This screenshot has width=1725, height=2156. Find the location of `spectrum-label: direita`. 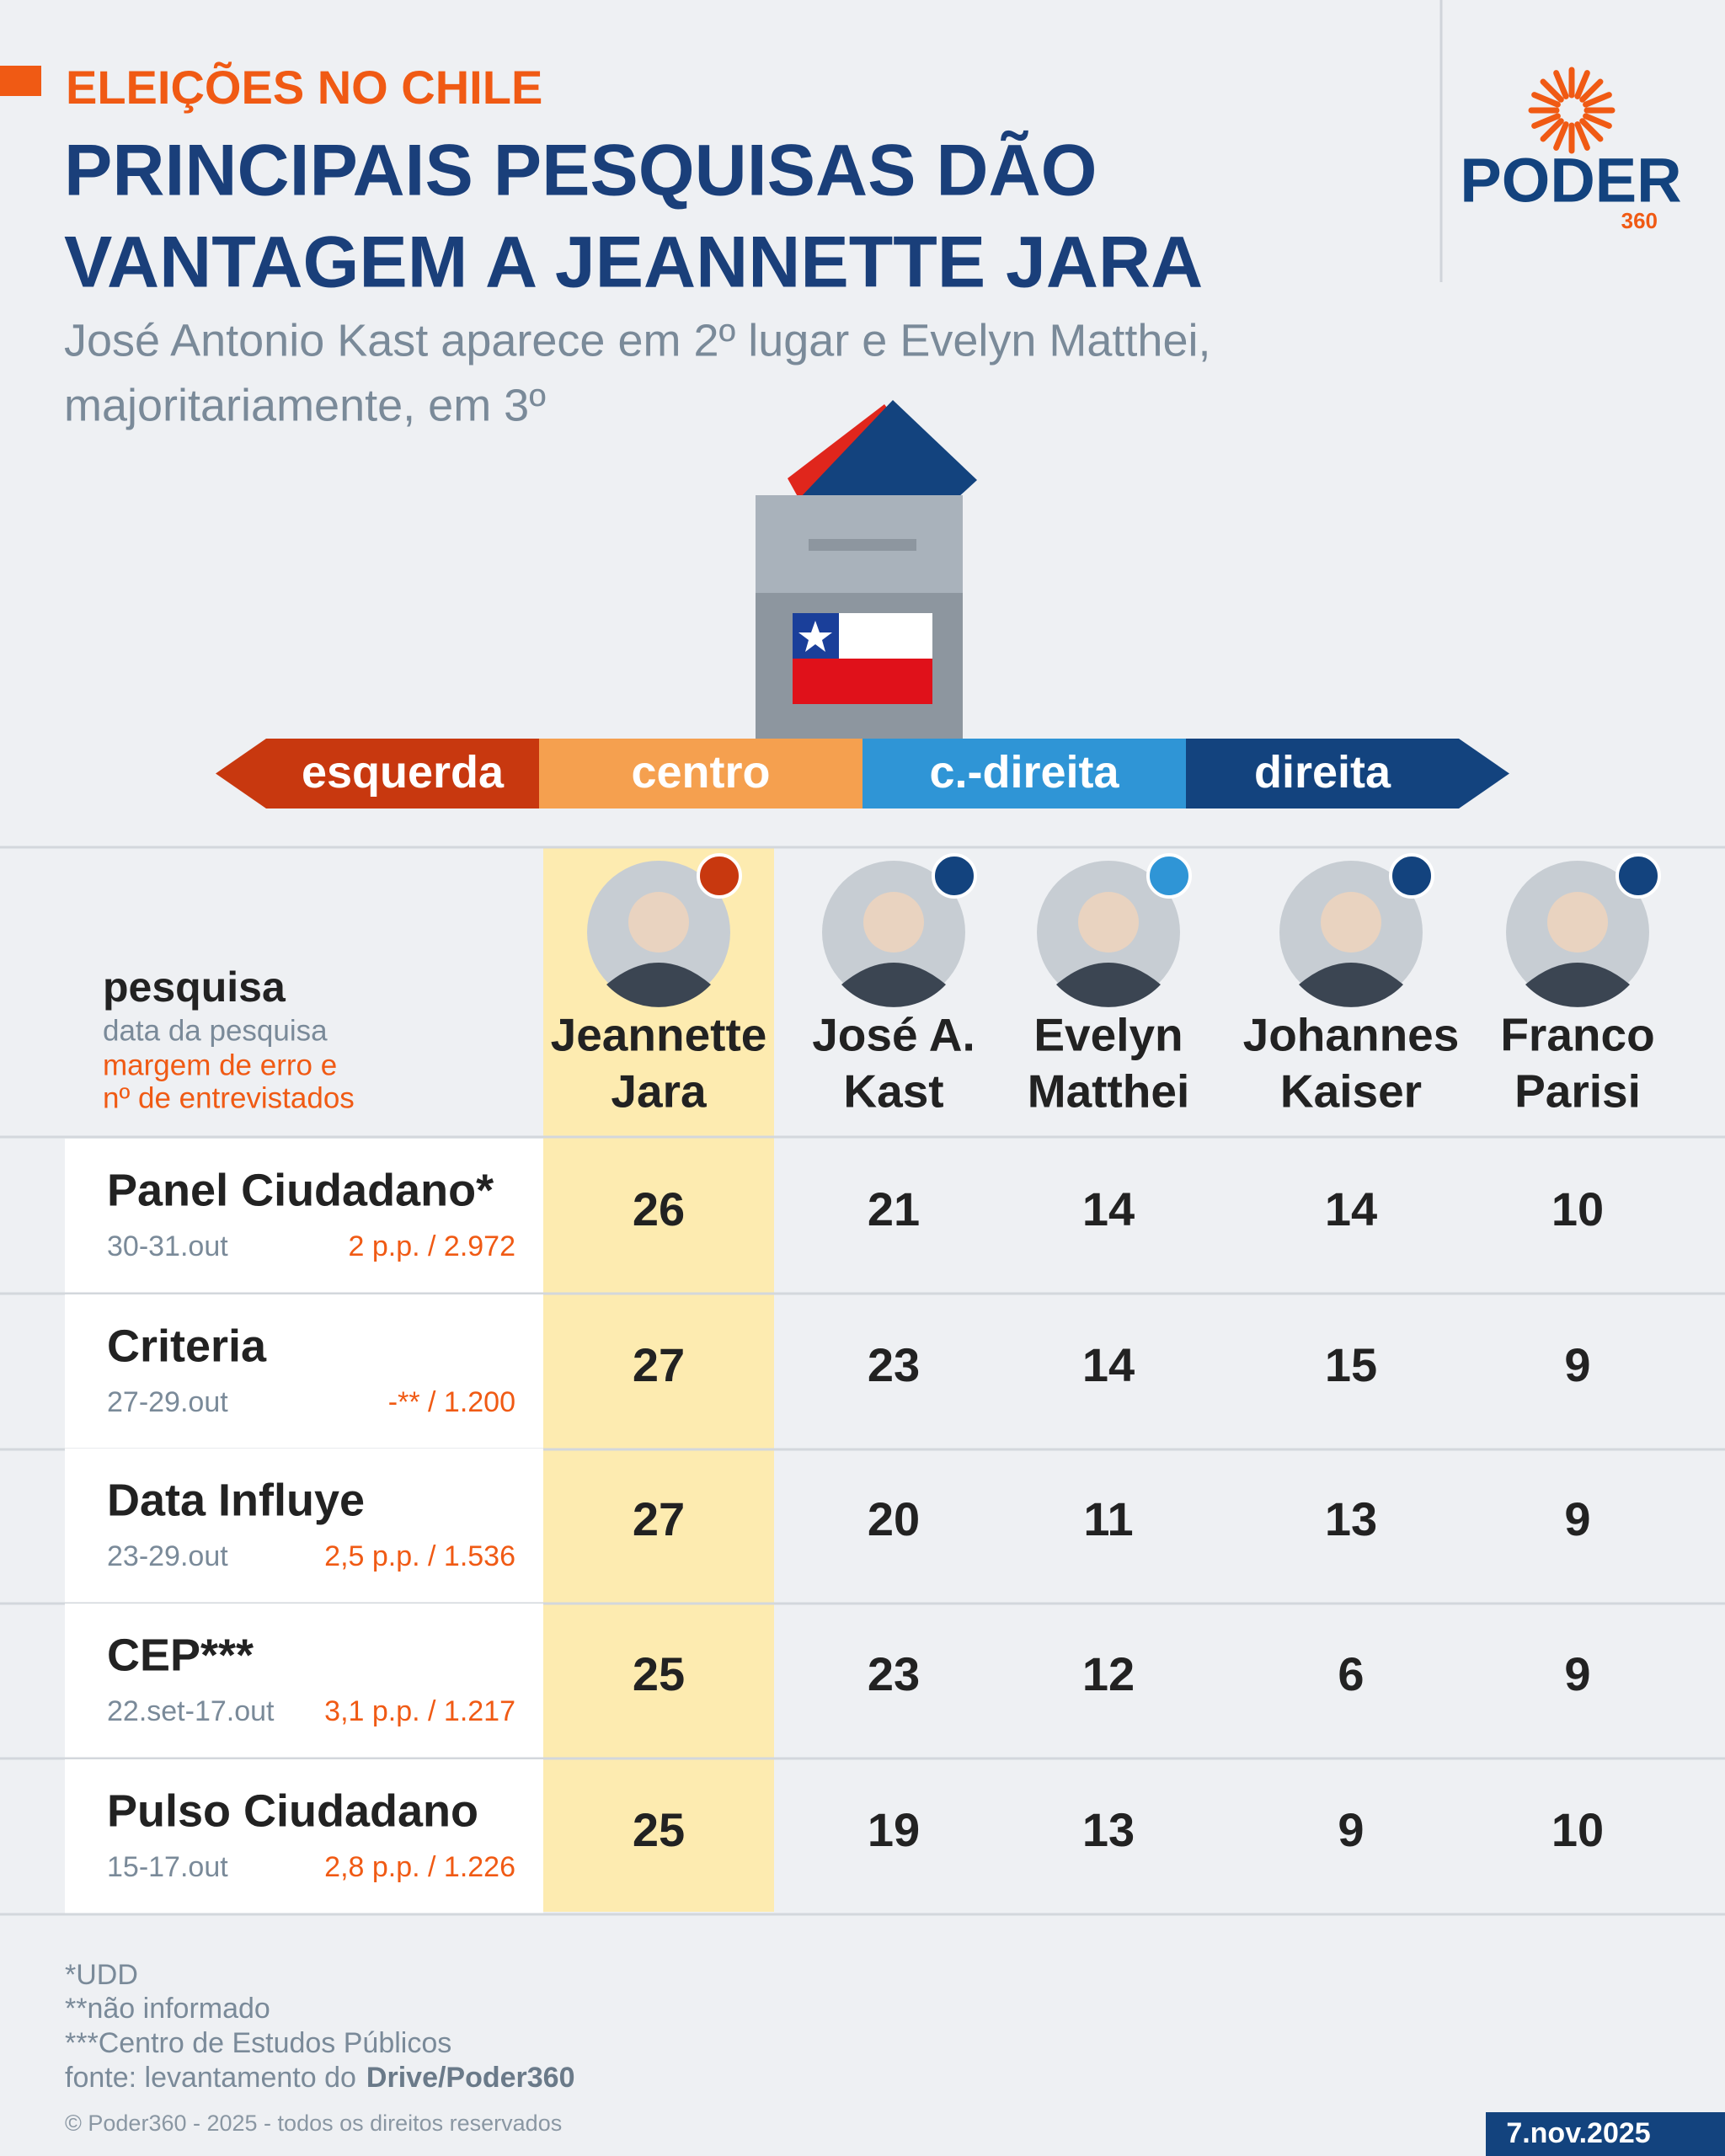

spectrum-label: direita is located at coordinates (1322, 772).